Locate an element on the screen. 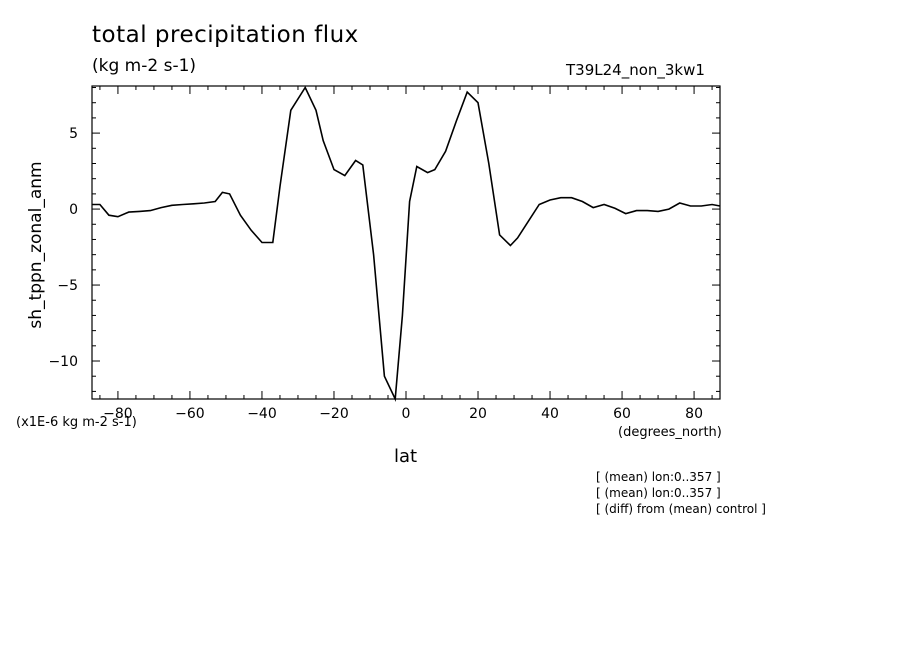 This screenshot has height=654, width=904. x-units-label: (degrees_north) is located at coordinates (670, 432).